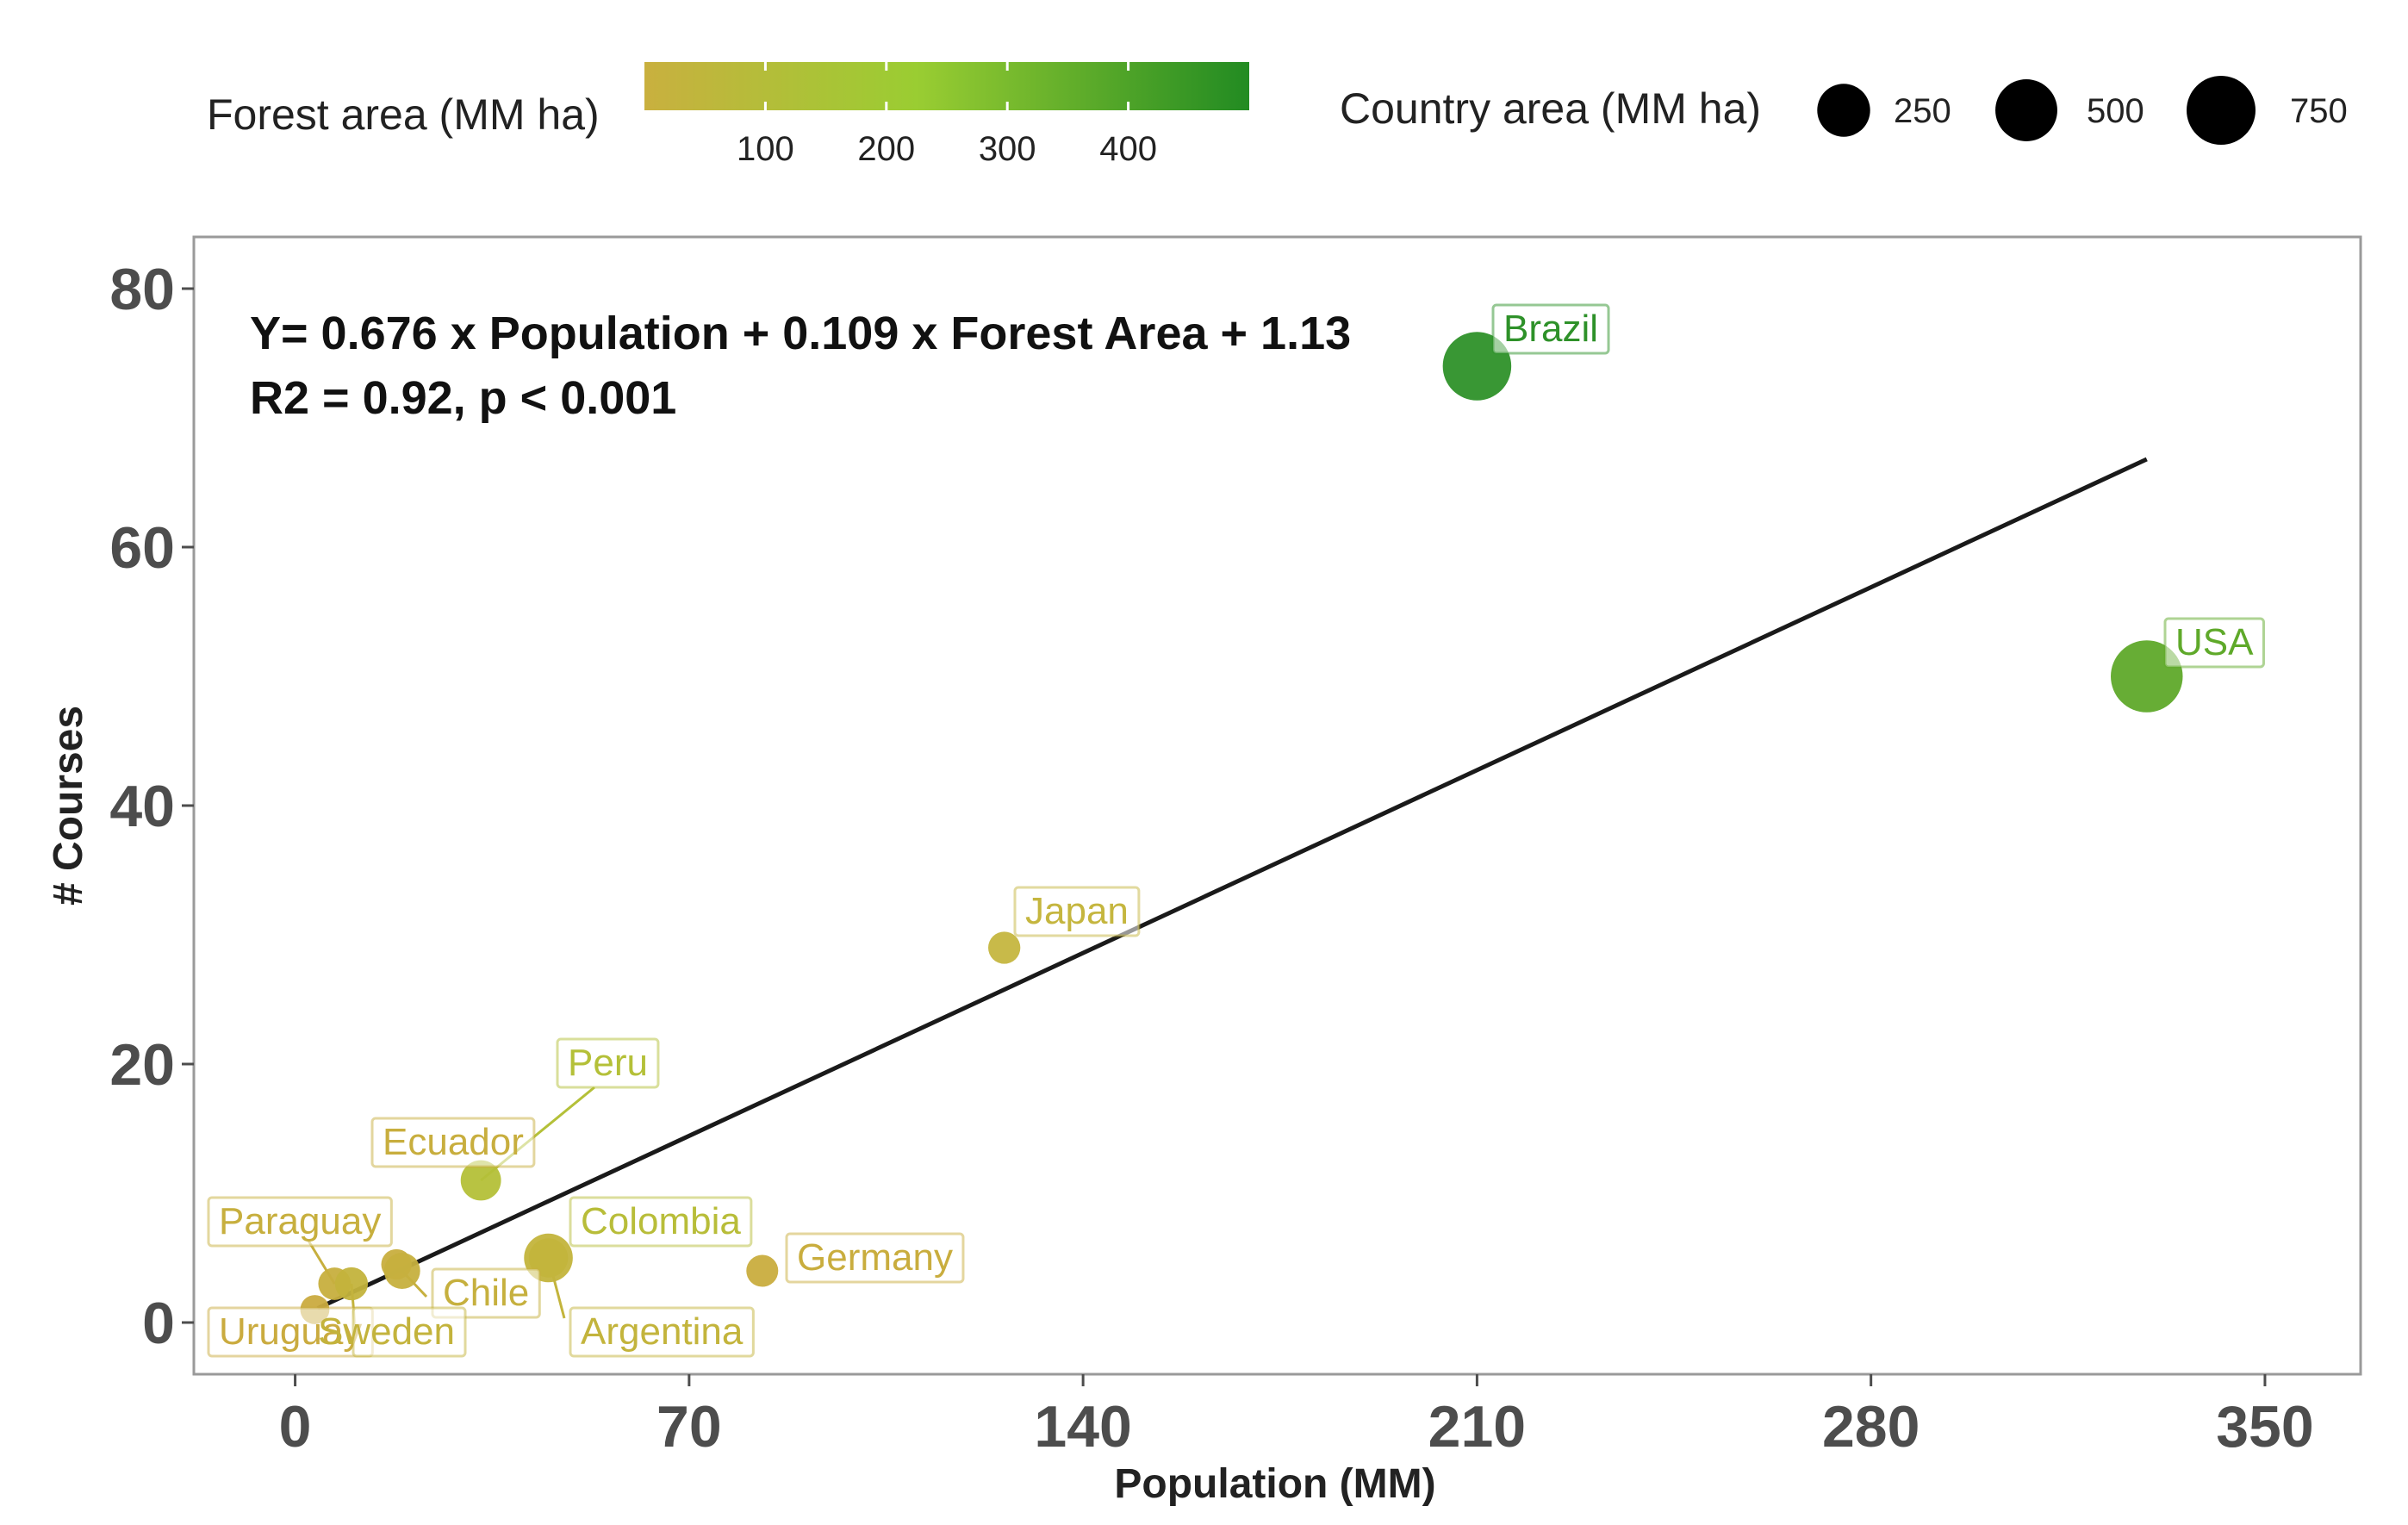 The width and height of the screenshot is (2408, 1525). What do you see at coordinates (142, 548) in the screenshot?
I see `y-tick-label: 60` at bounding box center [142, 548].